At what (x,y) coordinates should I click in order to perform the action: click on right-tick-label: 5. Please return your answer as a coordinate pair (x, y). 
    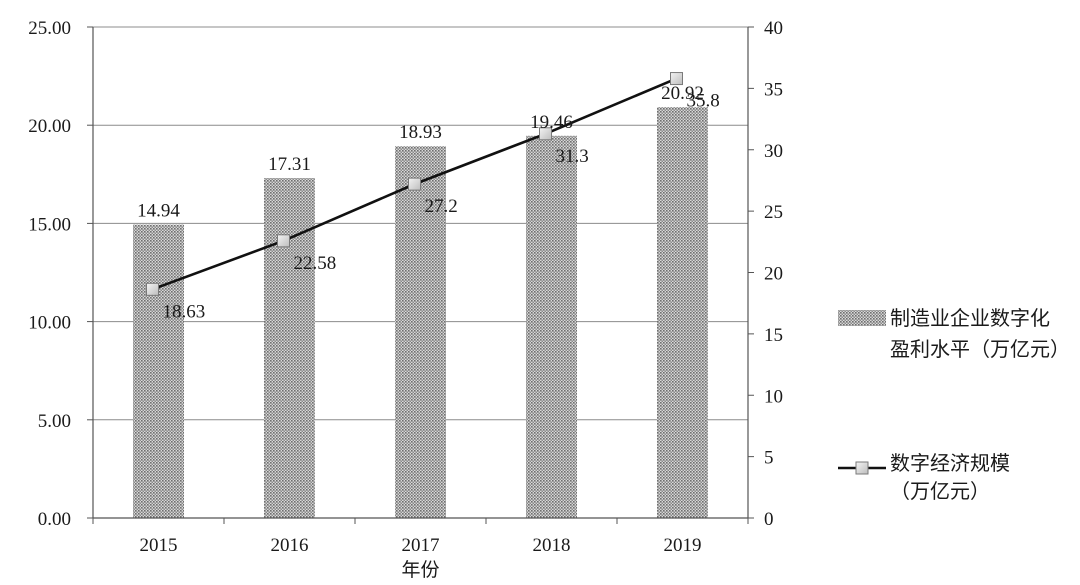
    Looking at the image, I should click on (769, 458).